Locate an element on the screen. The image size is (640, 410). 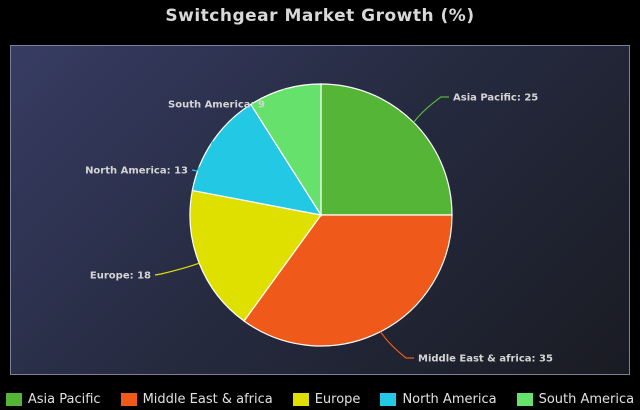
slice-label-asia-pacific: Asia Pacific: 25 is located at coordinates (495, 98).